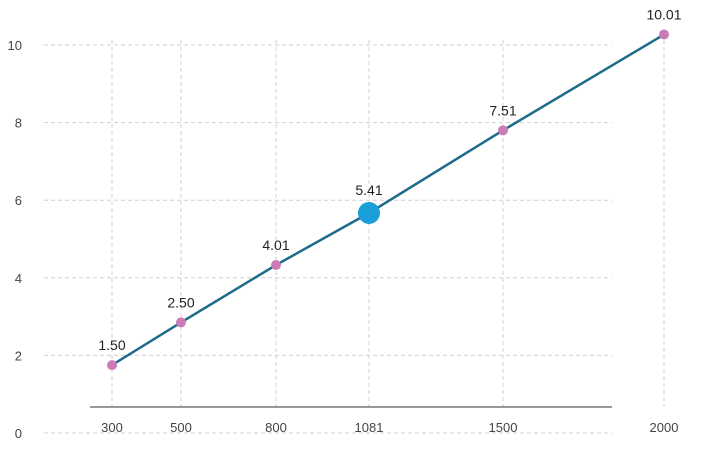 This screenshot has width=706, height=451. I want to click on y-tick-label-0: 0, so click(18, 433).